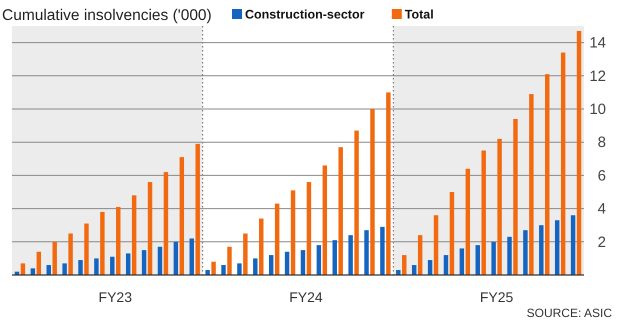 Image resolution: width=620 pixels, height=325 pixels. I want to click on x-tick-label: FY23, so click(115, 297).